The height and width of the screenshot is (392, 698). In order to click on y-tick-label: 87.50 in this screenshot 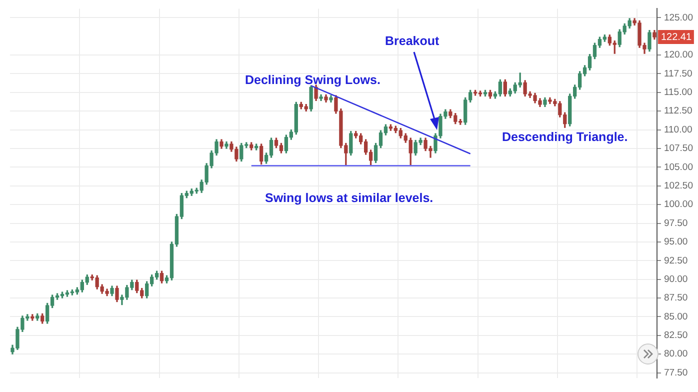, I will do `click(676, 298)`.